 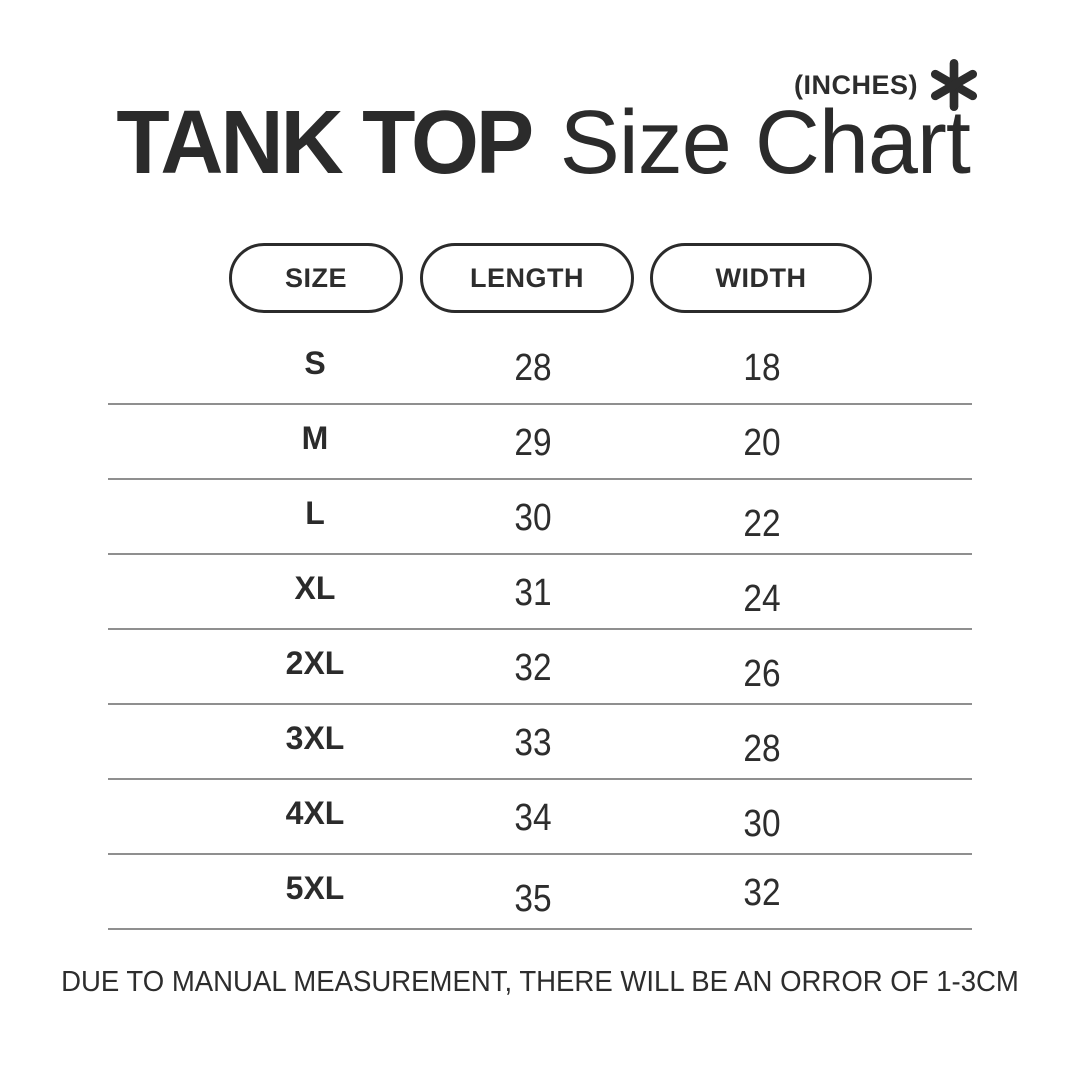 What do you see at coordinates (315, 888) in the screenshot?
I see `size-cell: 5XL` at bounding box center [315, 888].